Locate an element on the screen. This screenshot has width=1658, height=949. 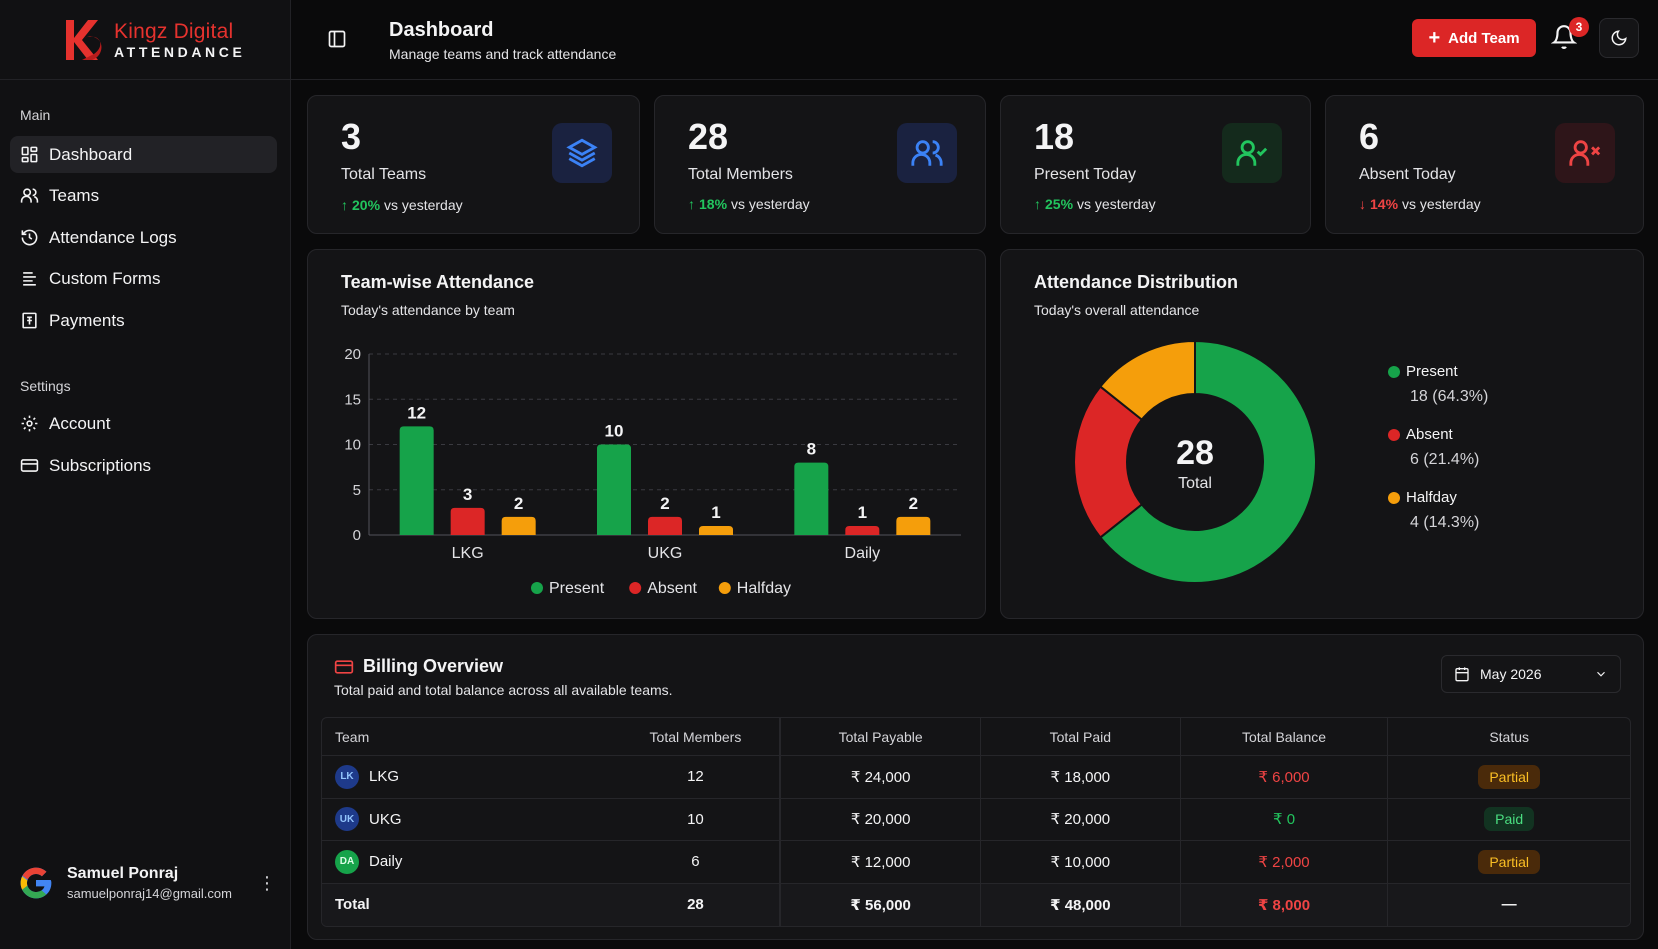
dashboard-icon is located at coordinates (29, 154).